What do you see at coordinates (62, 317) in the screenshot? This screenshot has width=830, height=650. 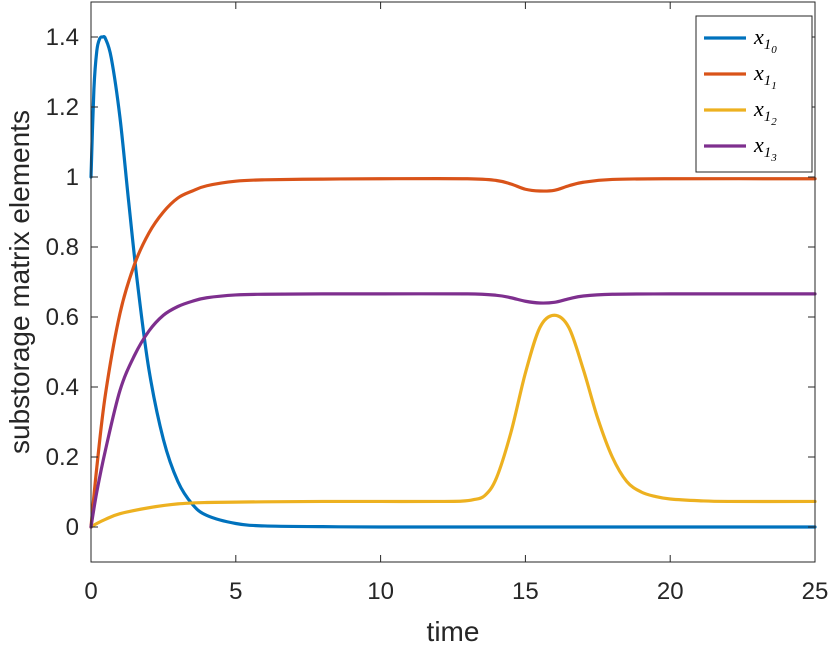 I see `y-tick-label: 0.6` at bounding box center [62, 317].